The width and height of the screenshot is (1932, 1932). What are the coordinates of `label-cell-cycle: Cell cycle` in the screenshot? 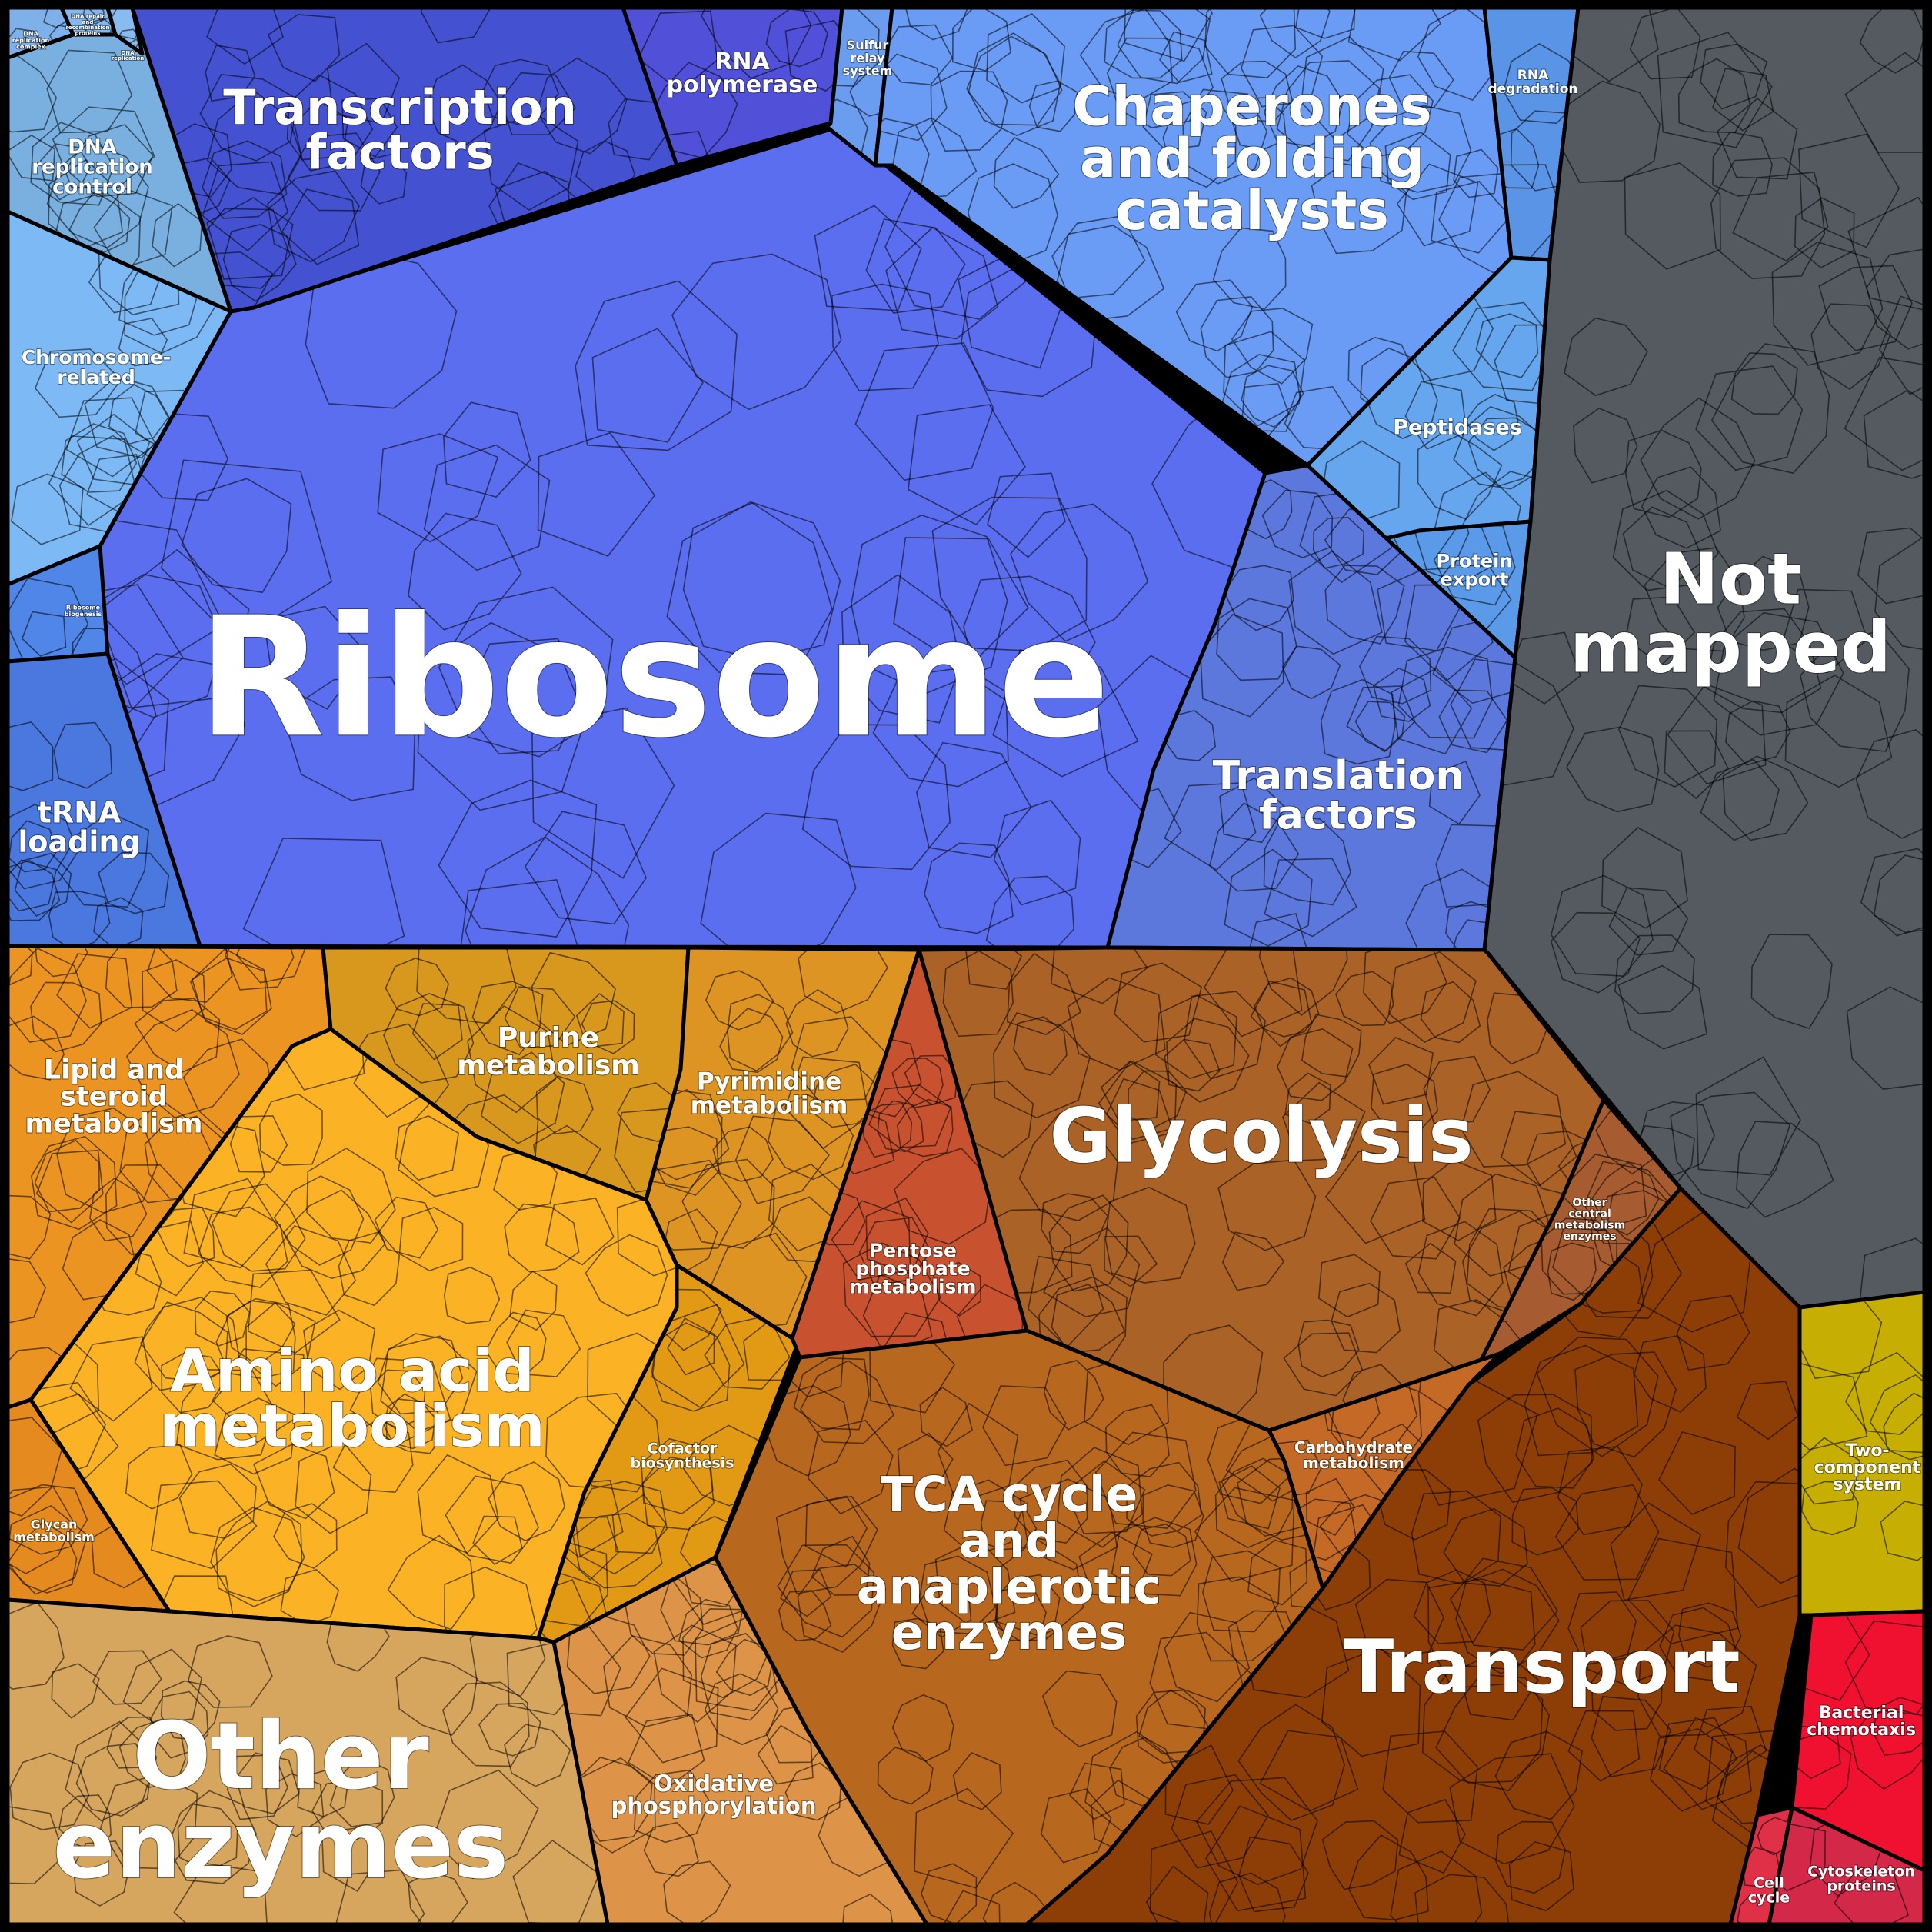 It's located at (1769, 1890).